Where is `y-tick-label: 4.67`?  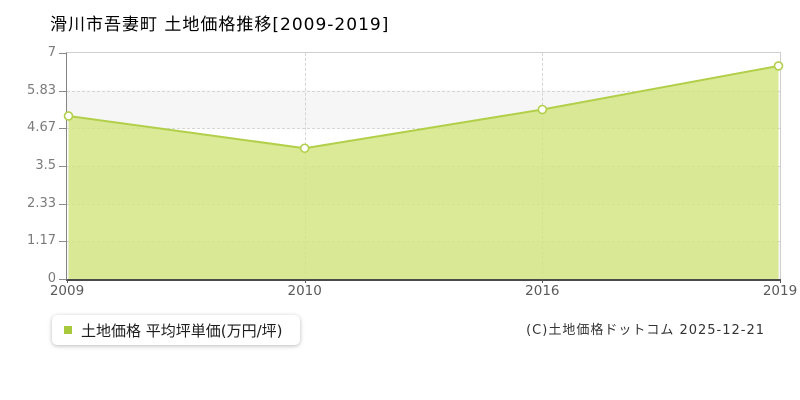 y-tick-label: 4.67 is located at coordinates (41, 128).